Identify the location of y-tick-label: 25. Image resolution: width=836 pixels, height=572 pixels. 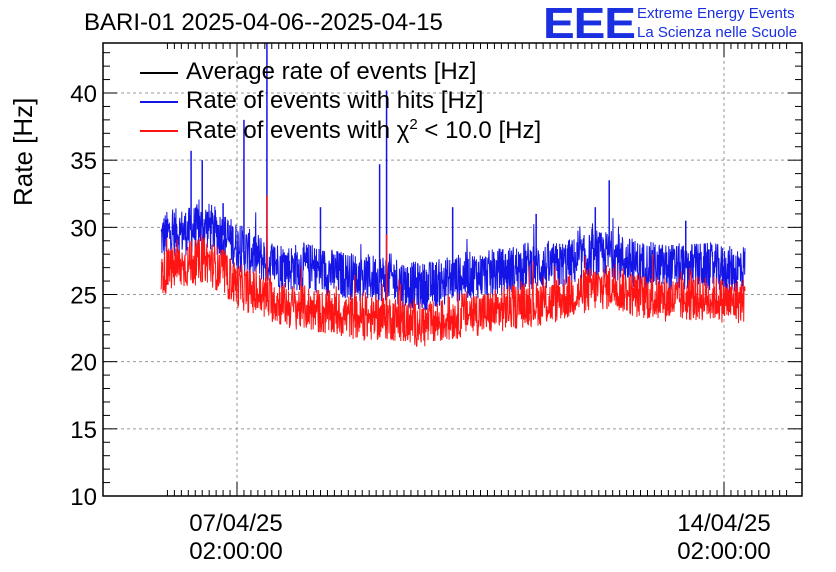
(83, 296).